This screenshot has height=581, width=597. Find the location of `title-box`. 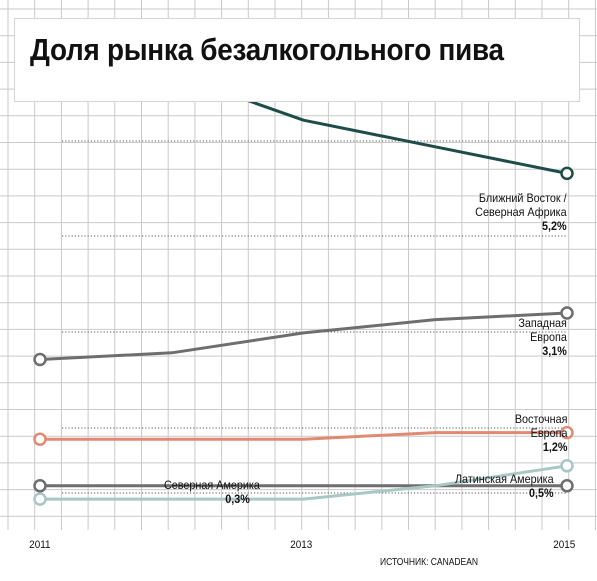

title-box is located at coordinates (297, 60).